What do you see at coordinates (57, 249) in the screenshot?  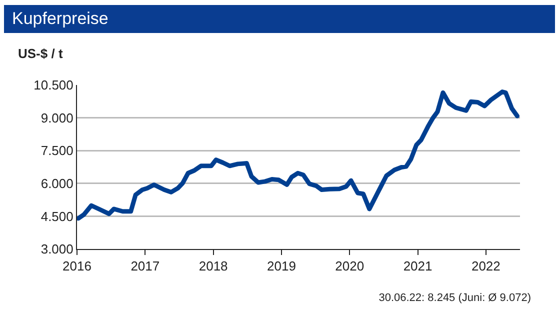 I see `y-tick-label: 3.000` at bounding box center [57, 249].